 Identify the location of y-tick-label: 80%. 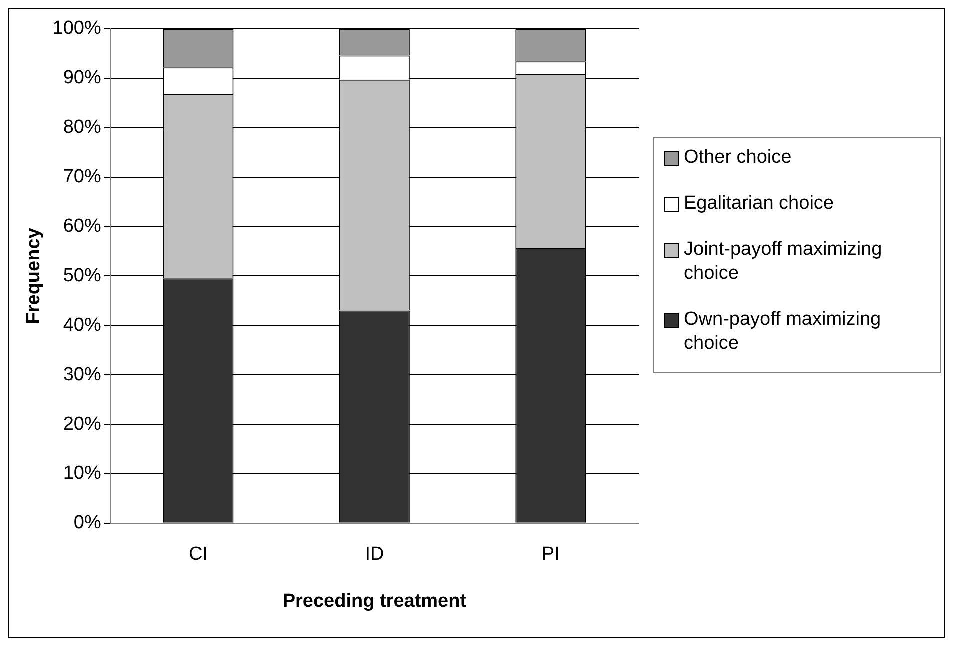
(82, 127).